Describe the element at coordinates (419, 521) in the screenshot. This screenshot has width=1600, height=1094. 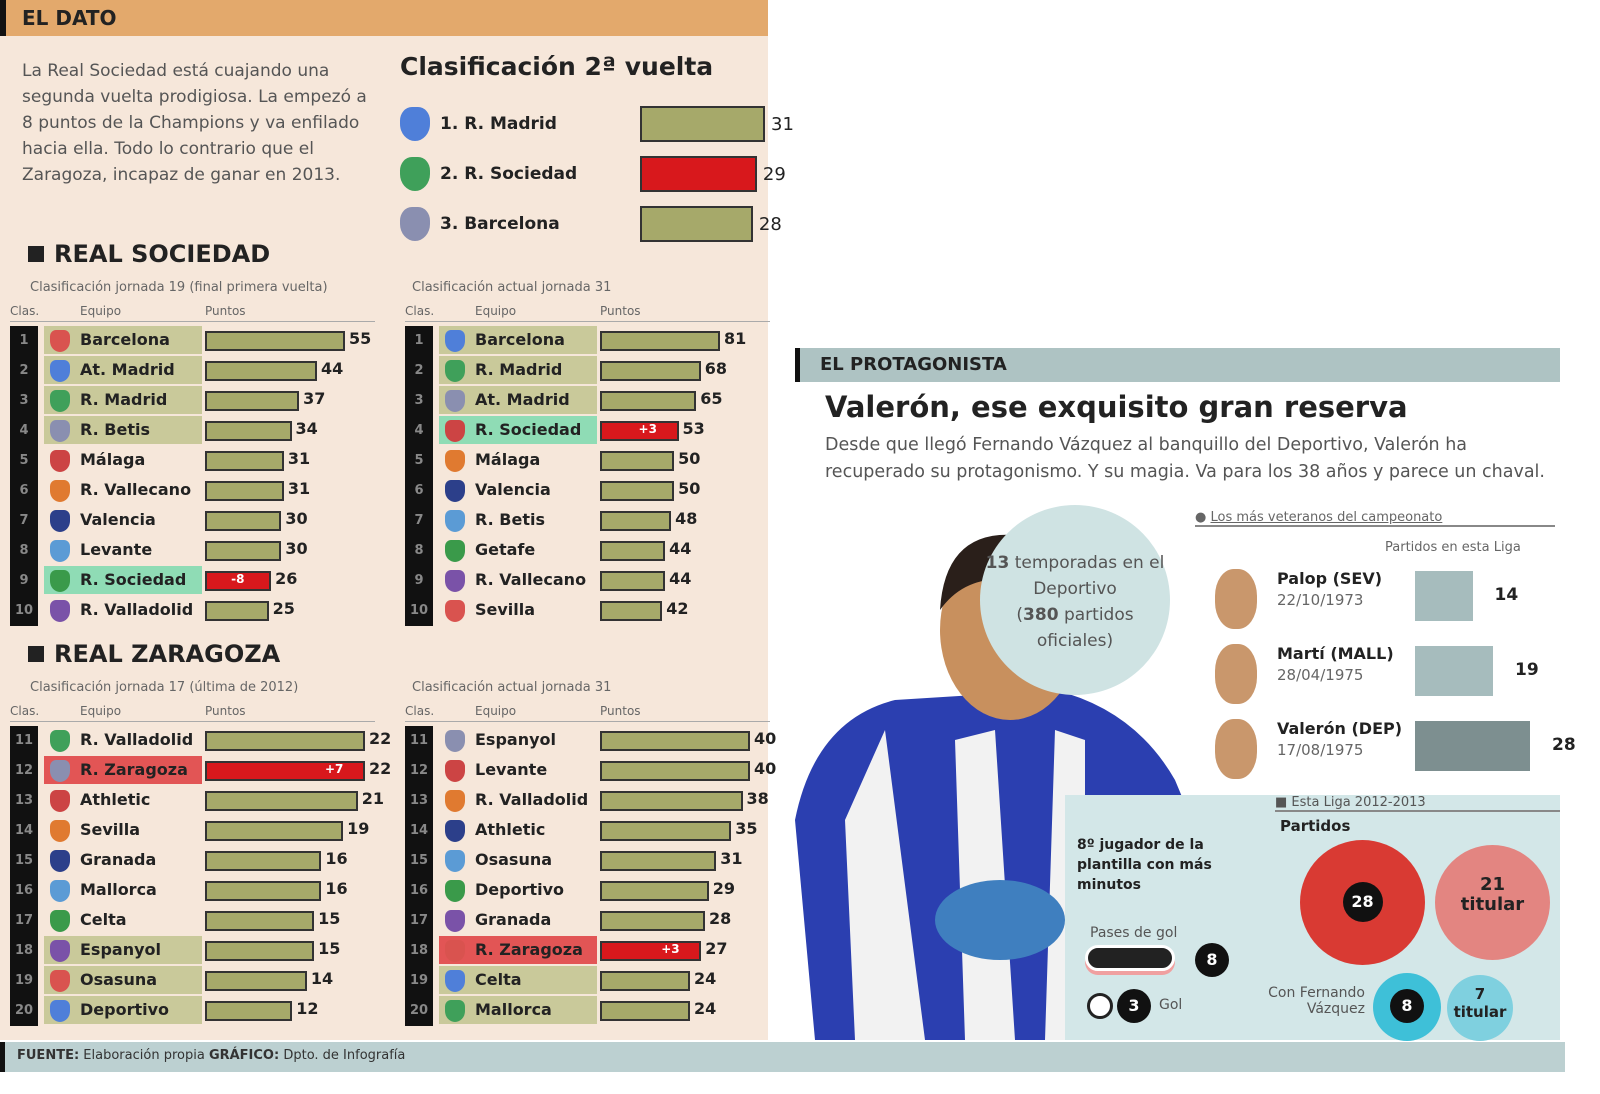
I see `position: 7` at that location.